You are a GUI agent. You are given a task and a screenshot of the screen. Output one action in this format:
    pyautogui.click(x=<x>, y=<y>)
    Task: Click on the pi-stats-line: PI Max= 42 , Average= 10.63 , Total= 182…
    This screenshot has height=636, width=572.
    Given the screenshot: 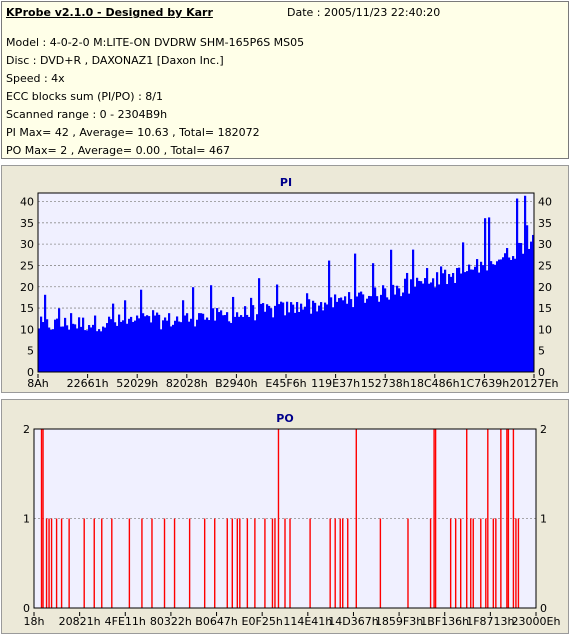 What is the action you would take?
    pyautogui.click(x=133, y=132)
    